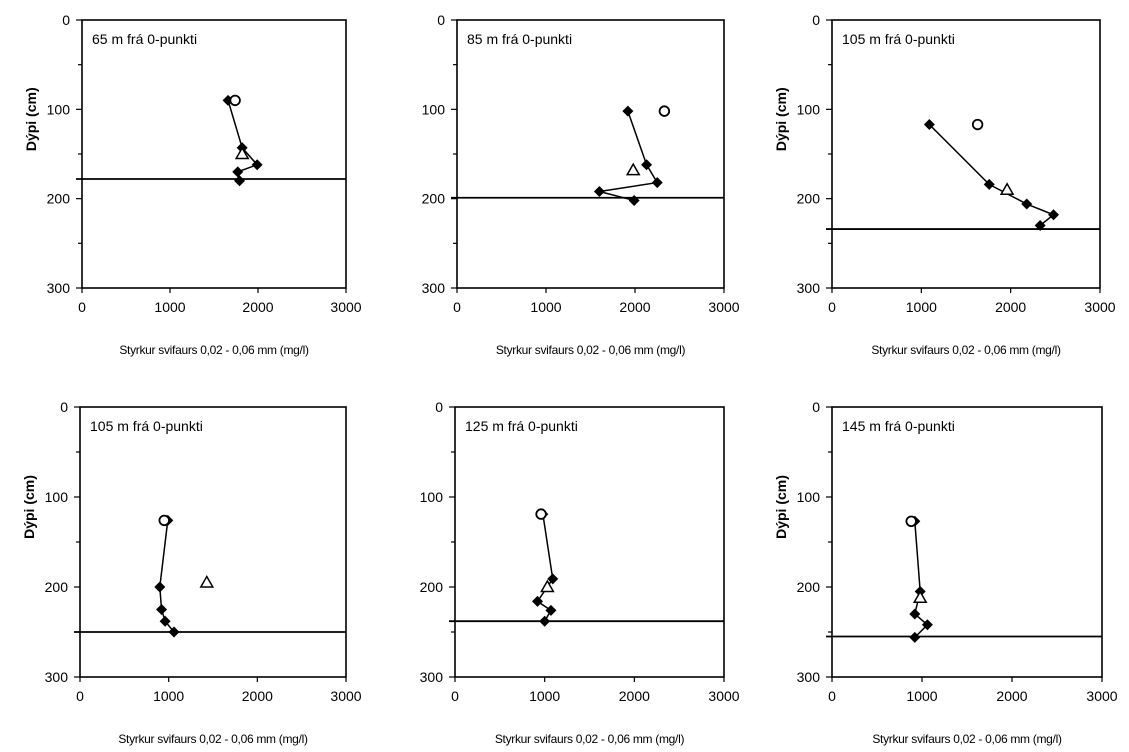 The width and height of the screenshot is (1129, 752). I want to click on panel-title: 125 m frá 0-punkti, so click(521, 426).